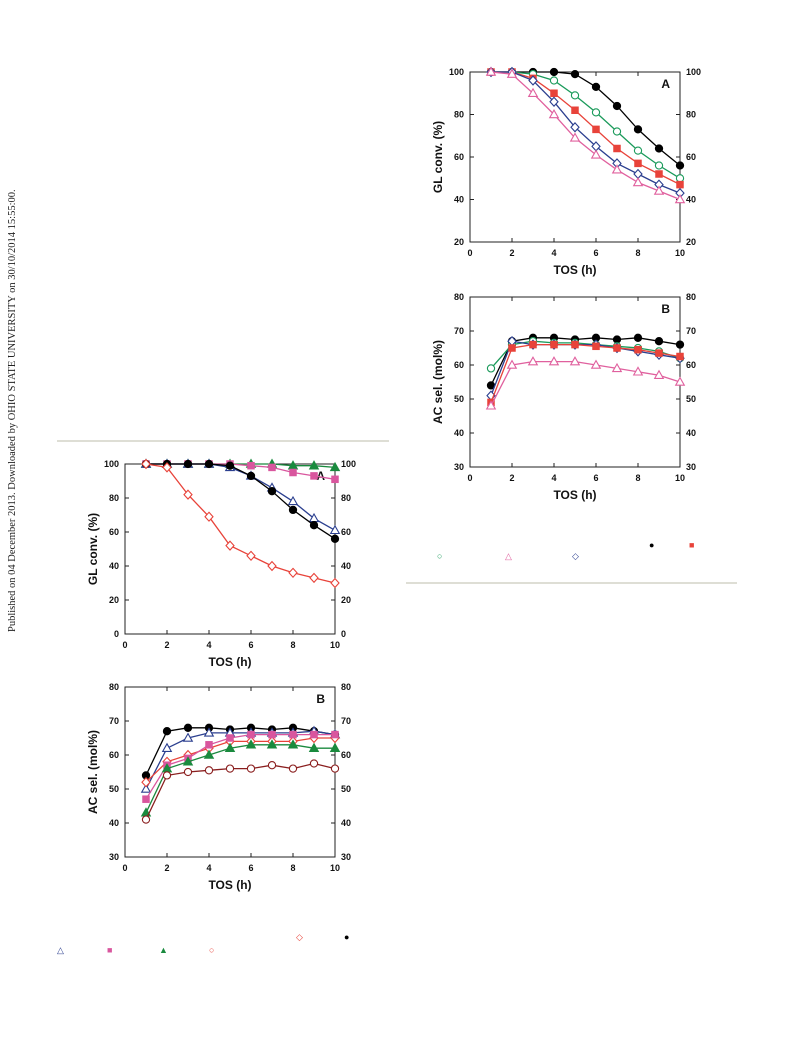  I want to click on right-legend-row-2: ○ △ ◇, so click(520, 556).